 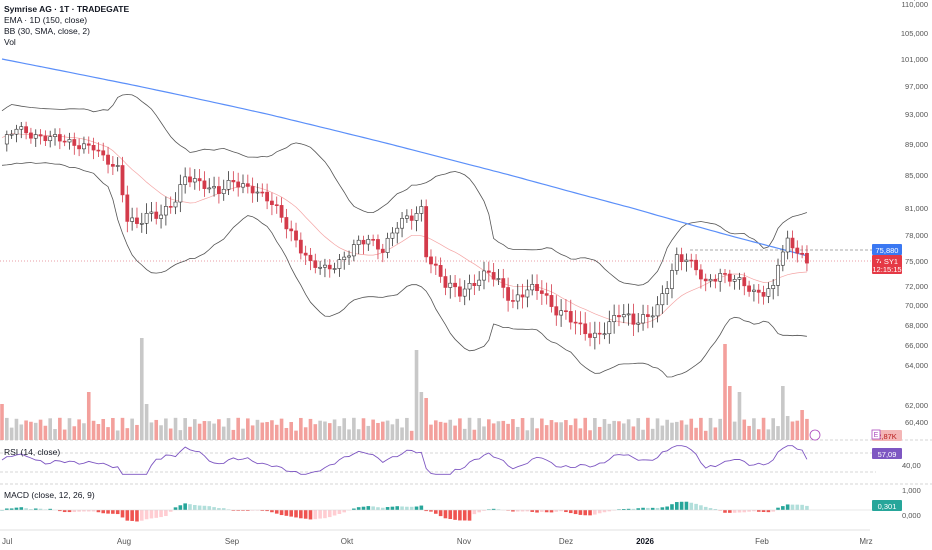 I want to click on legend-bb: BB (30, SMA, close, 2), so click(x=47, y=31).